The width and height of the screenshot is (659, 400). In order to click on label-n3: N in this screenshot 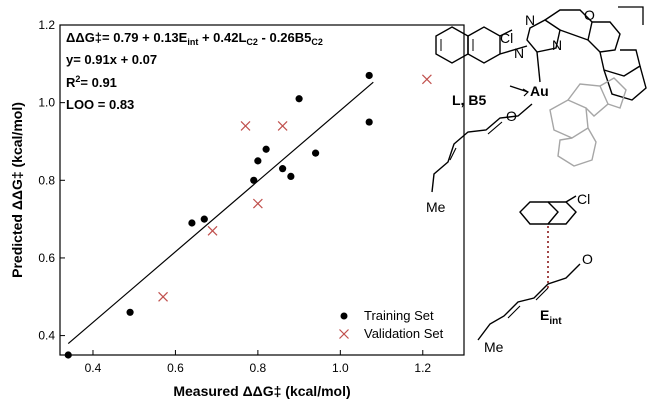, I will do `click(557, 45)`.